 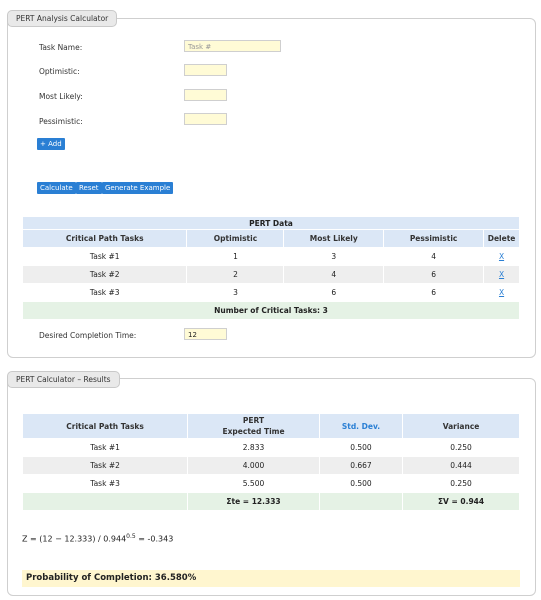 What do you see at coordinates (205, 119) in the screenshot?
I see `pessimistic-input` at bounding box center [205, 119].